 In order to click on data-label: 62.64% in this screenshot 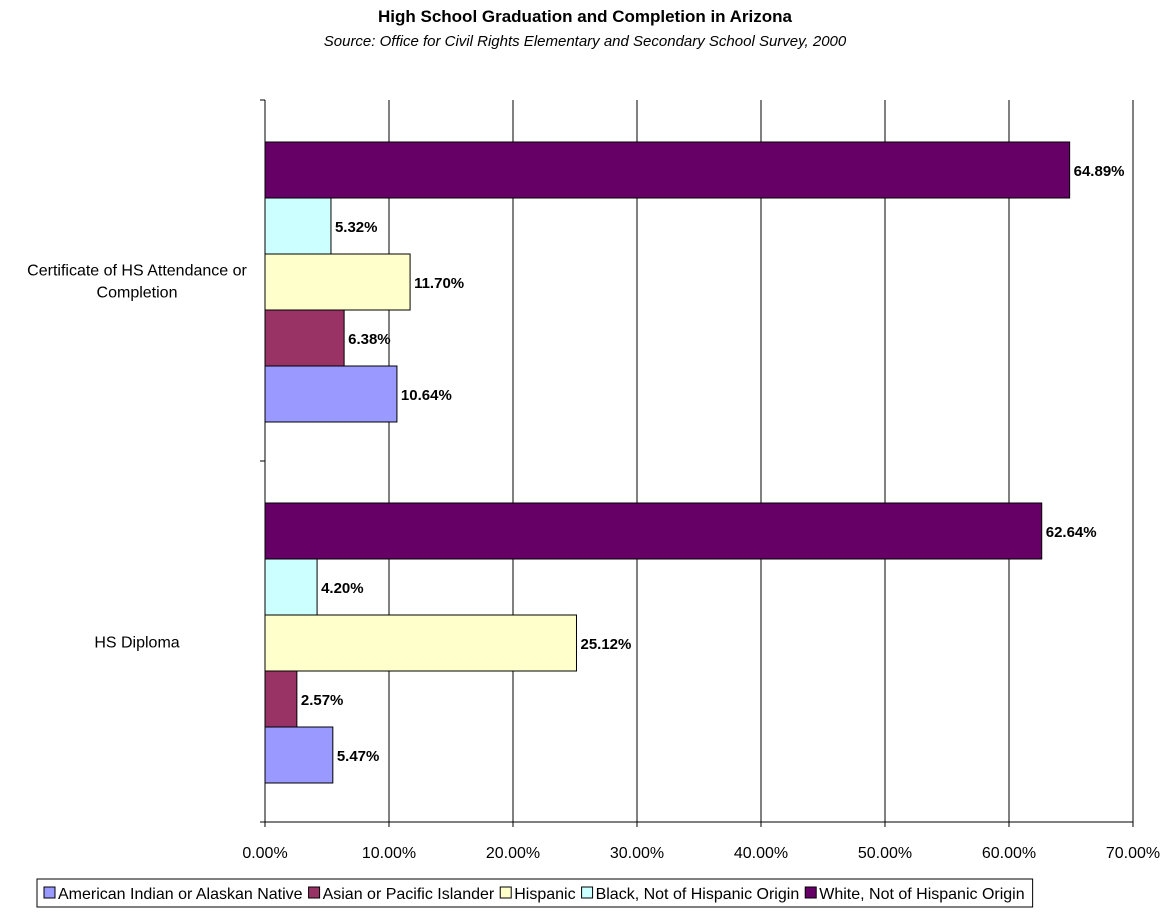, I will do `click(1071, 532)`.